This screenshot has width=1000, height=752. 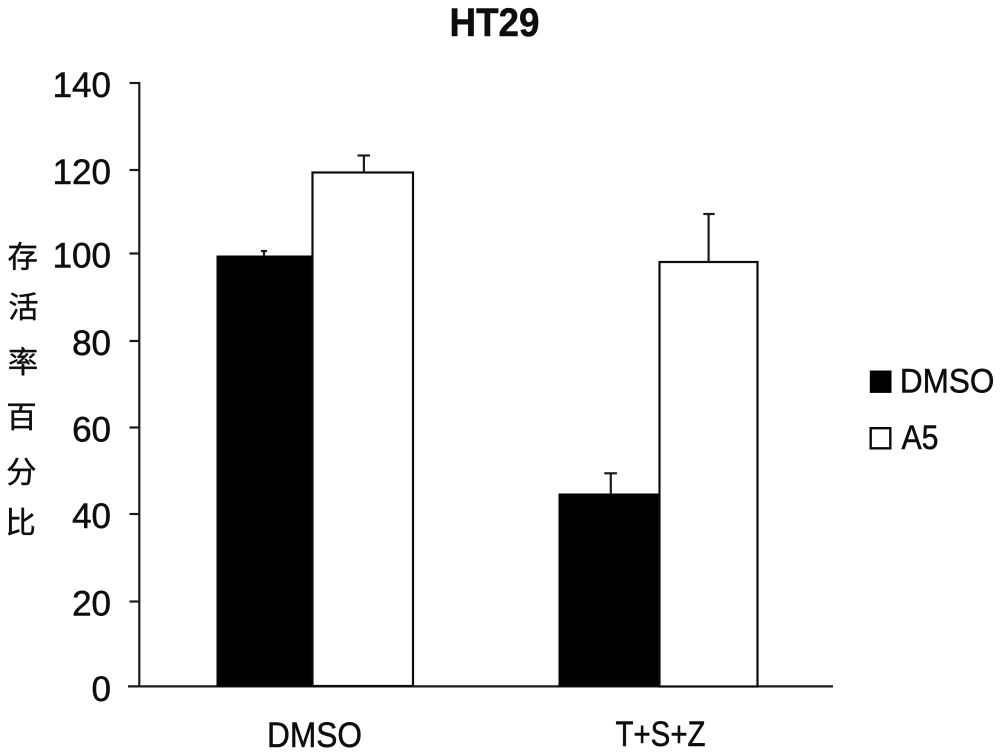 I want to click on svg-text: 40, so click(x=91, y=516).